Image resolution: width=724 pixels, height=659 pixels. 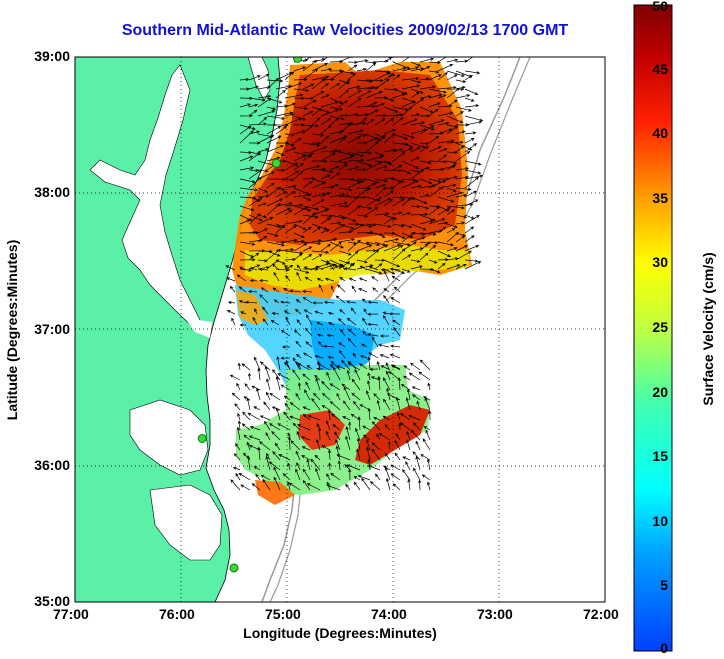 What do you see at coordinates (660, 7) in the screenshot?
I see `colorbar-tick-label: 50` at bounding box center [660, 7].